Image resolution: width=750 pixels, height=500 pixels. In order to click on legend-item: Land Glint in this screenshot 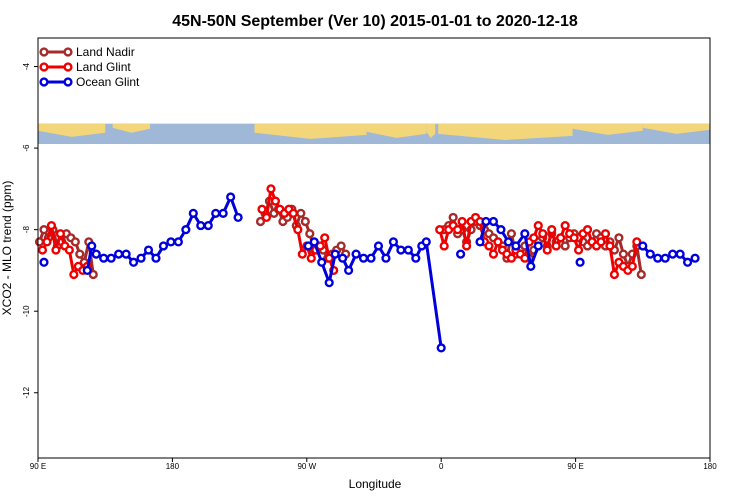, I will do `click(85, 67)`.